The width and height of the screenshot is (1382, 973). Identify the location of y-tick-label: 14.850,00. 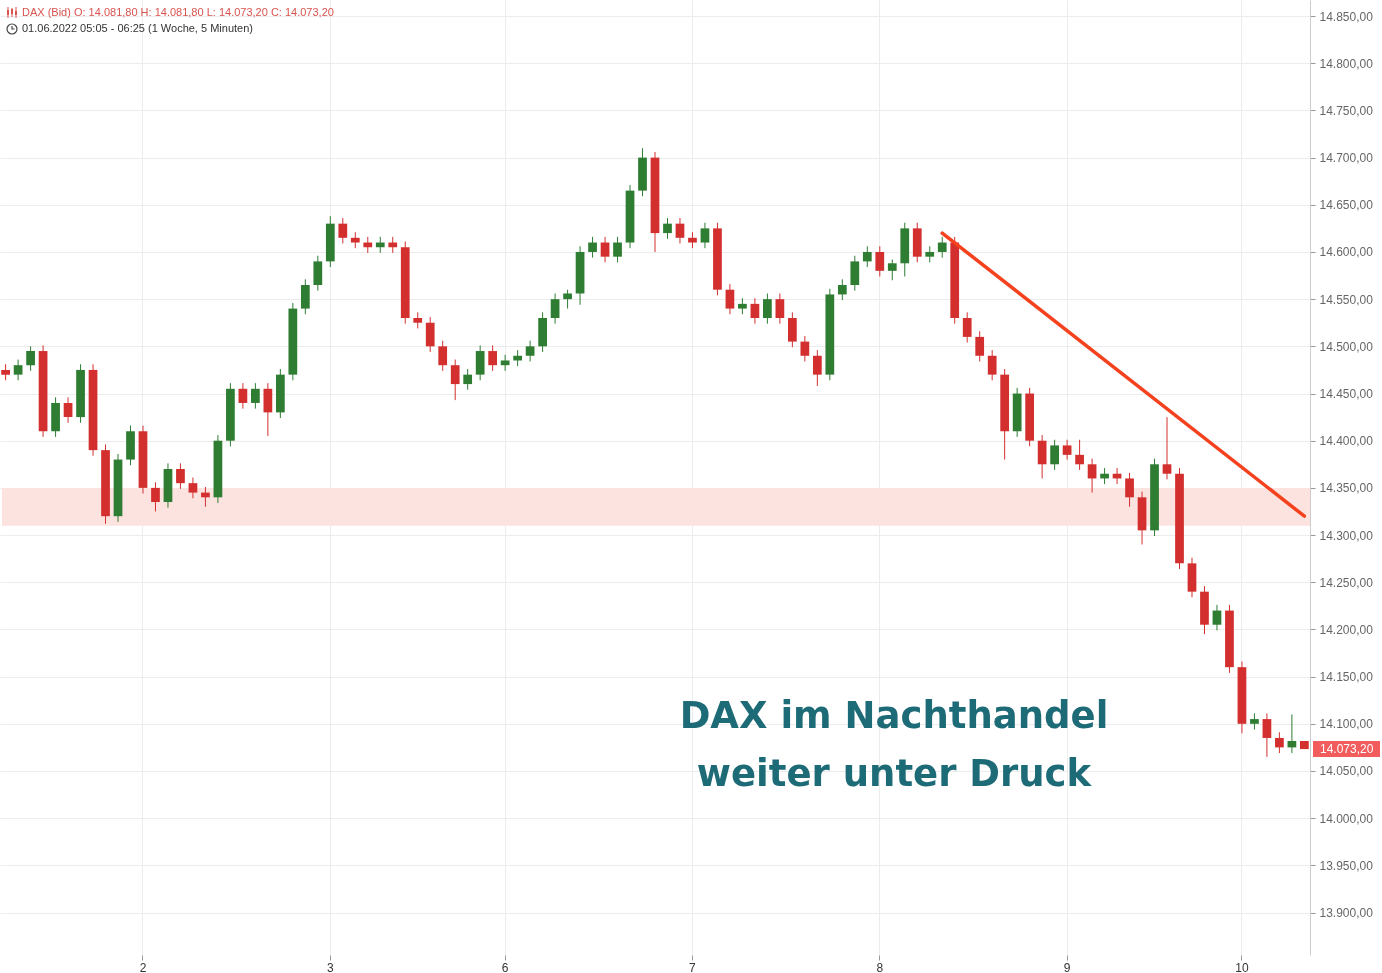
(1346, 16).